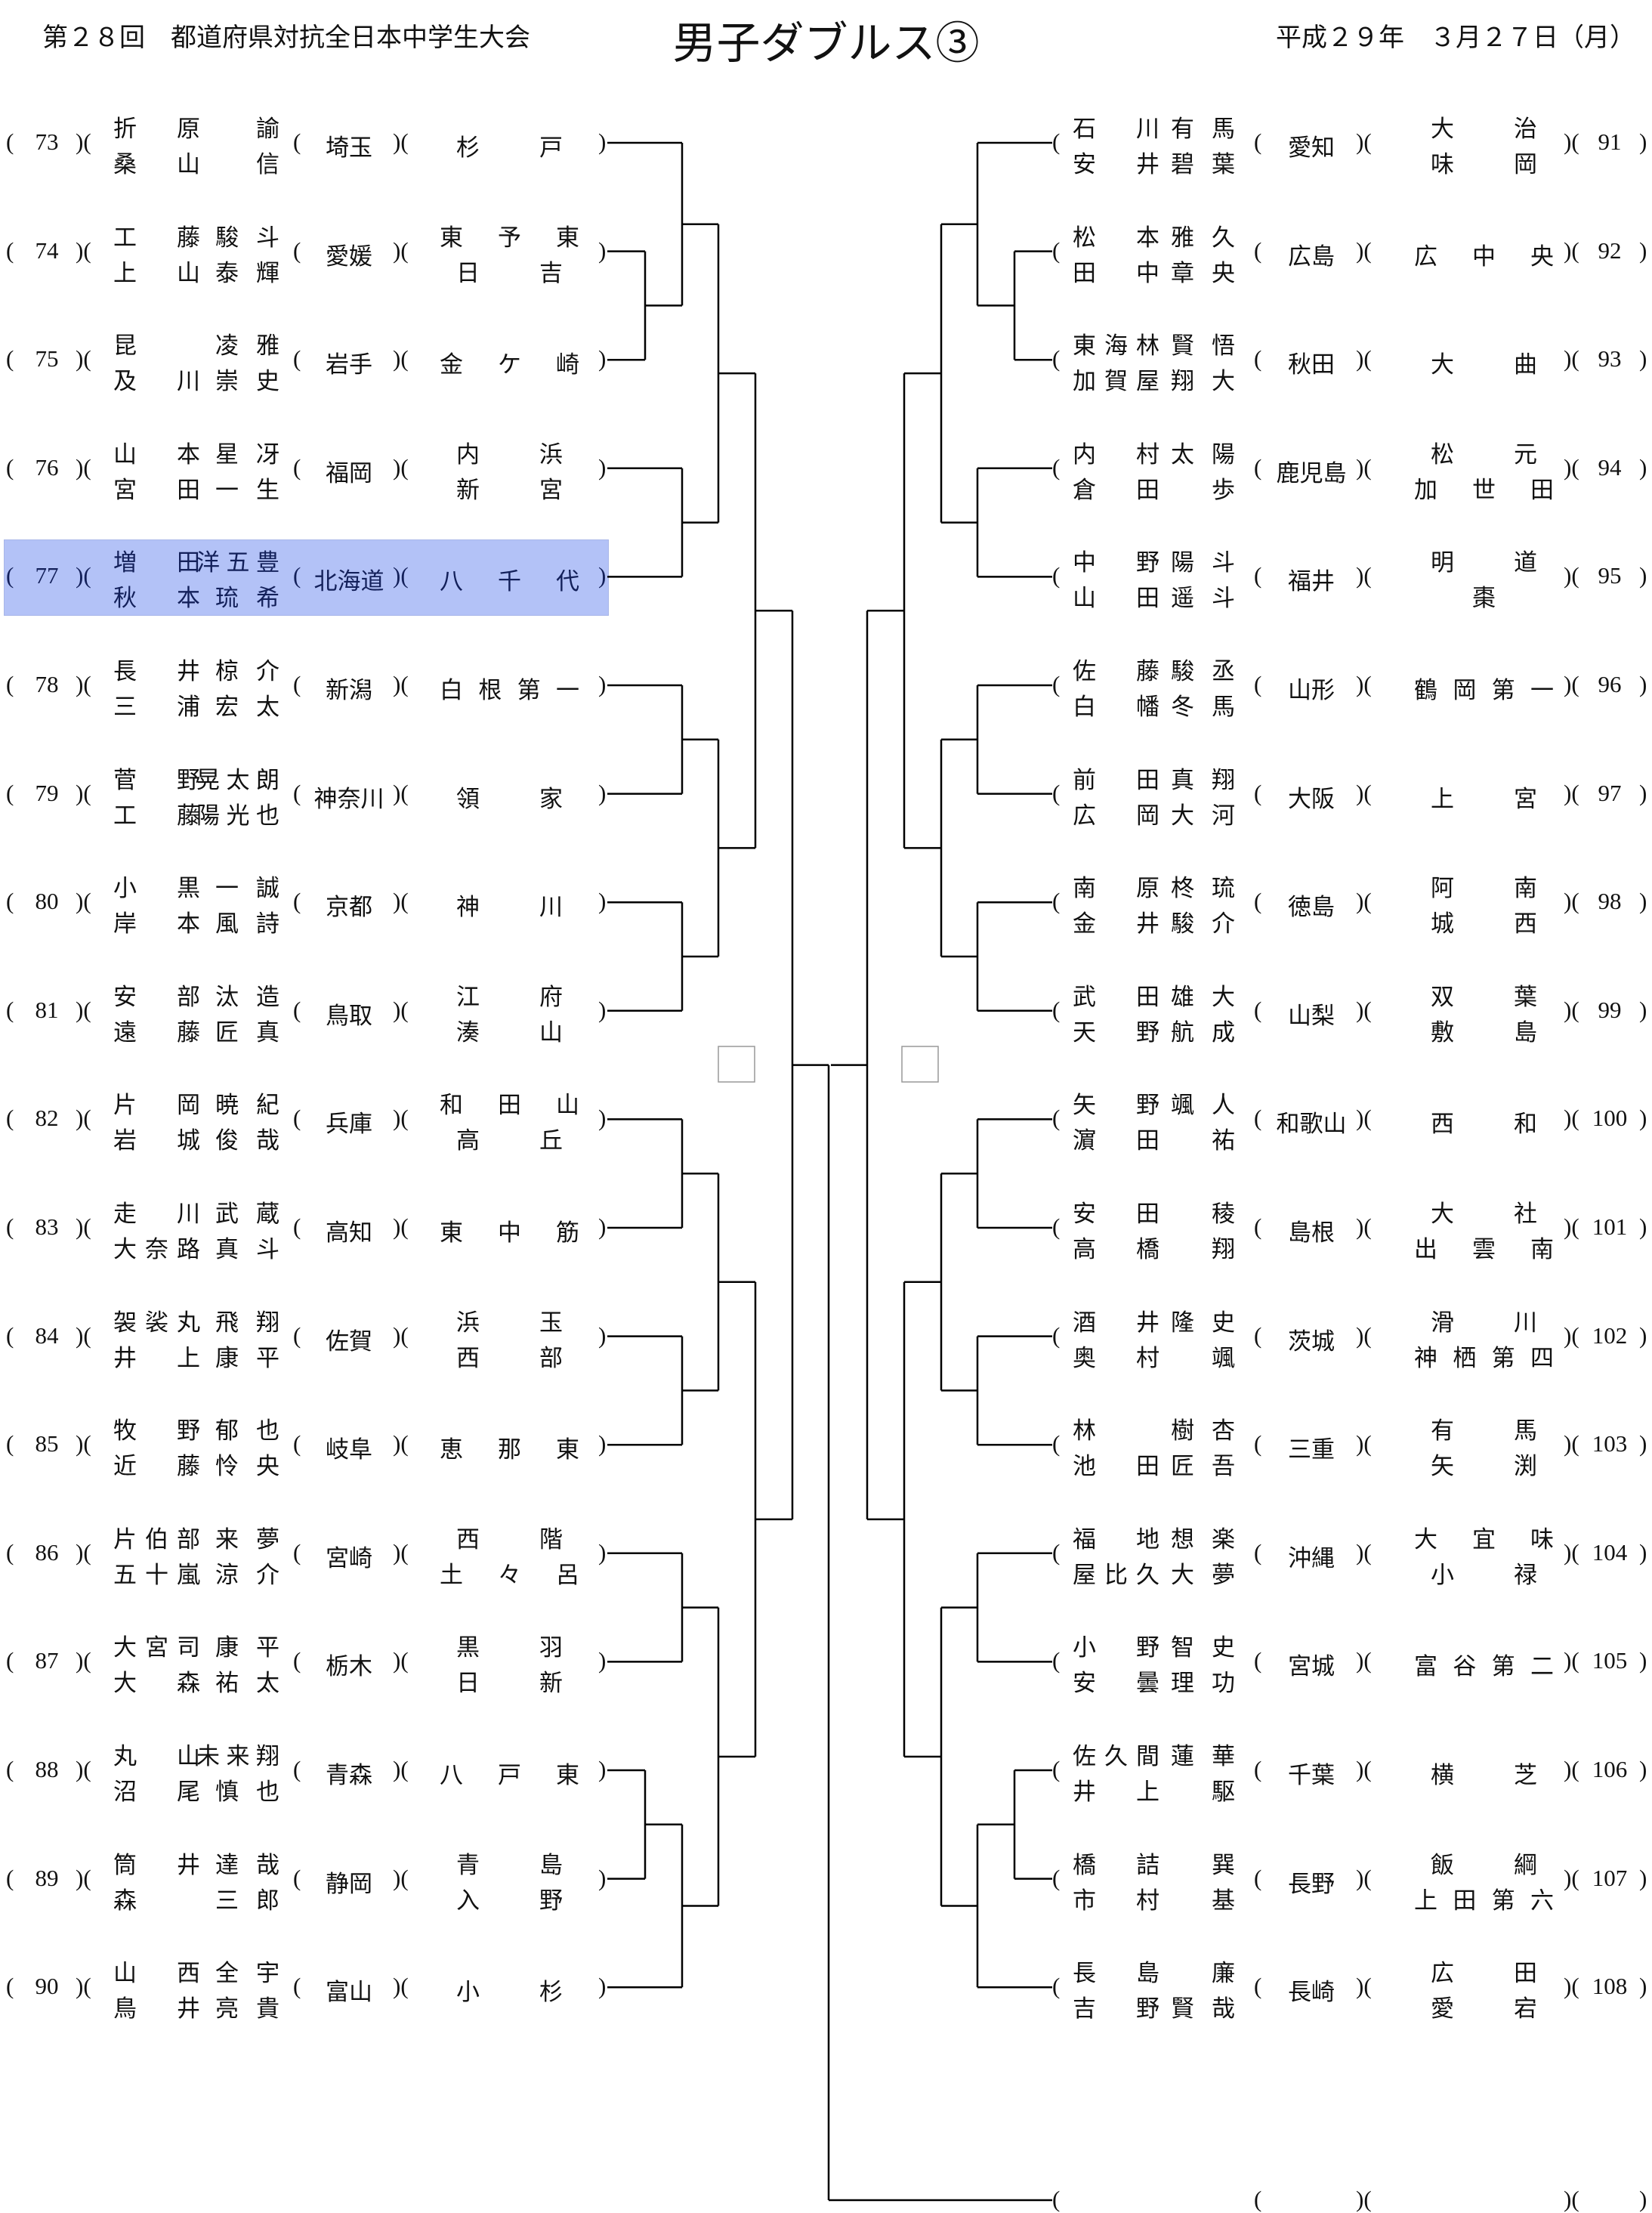 This screenshot has width=1652, height=2213. What do you see at coordinates (1610, 1551) in the screenshot?
I see `entry-number: 104` at bounding box center [1610, 1551].